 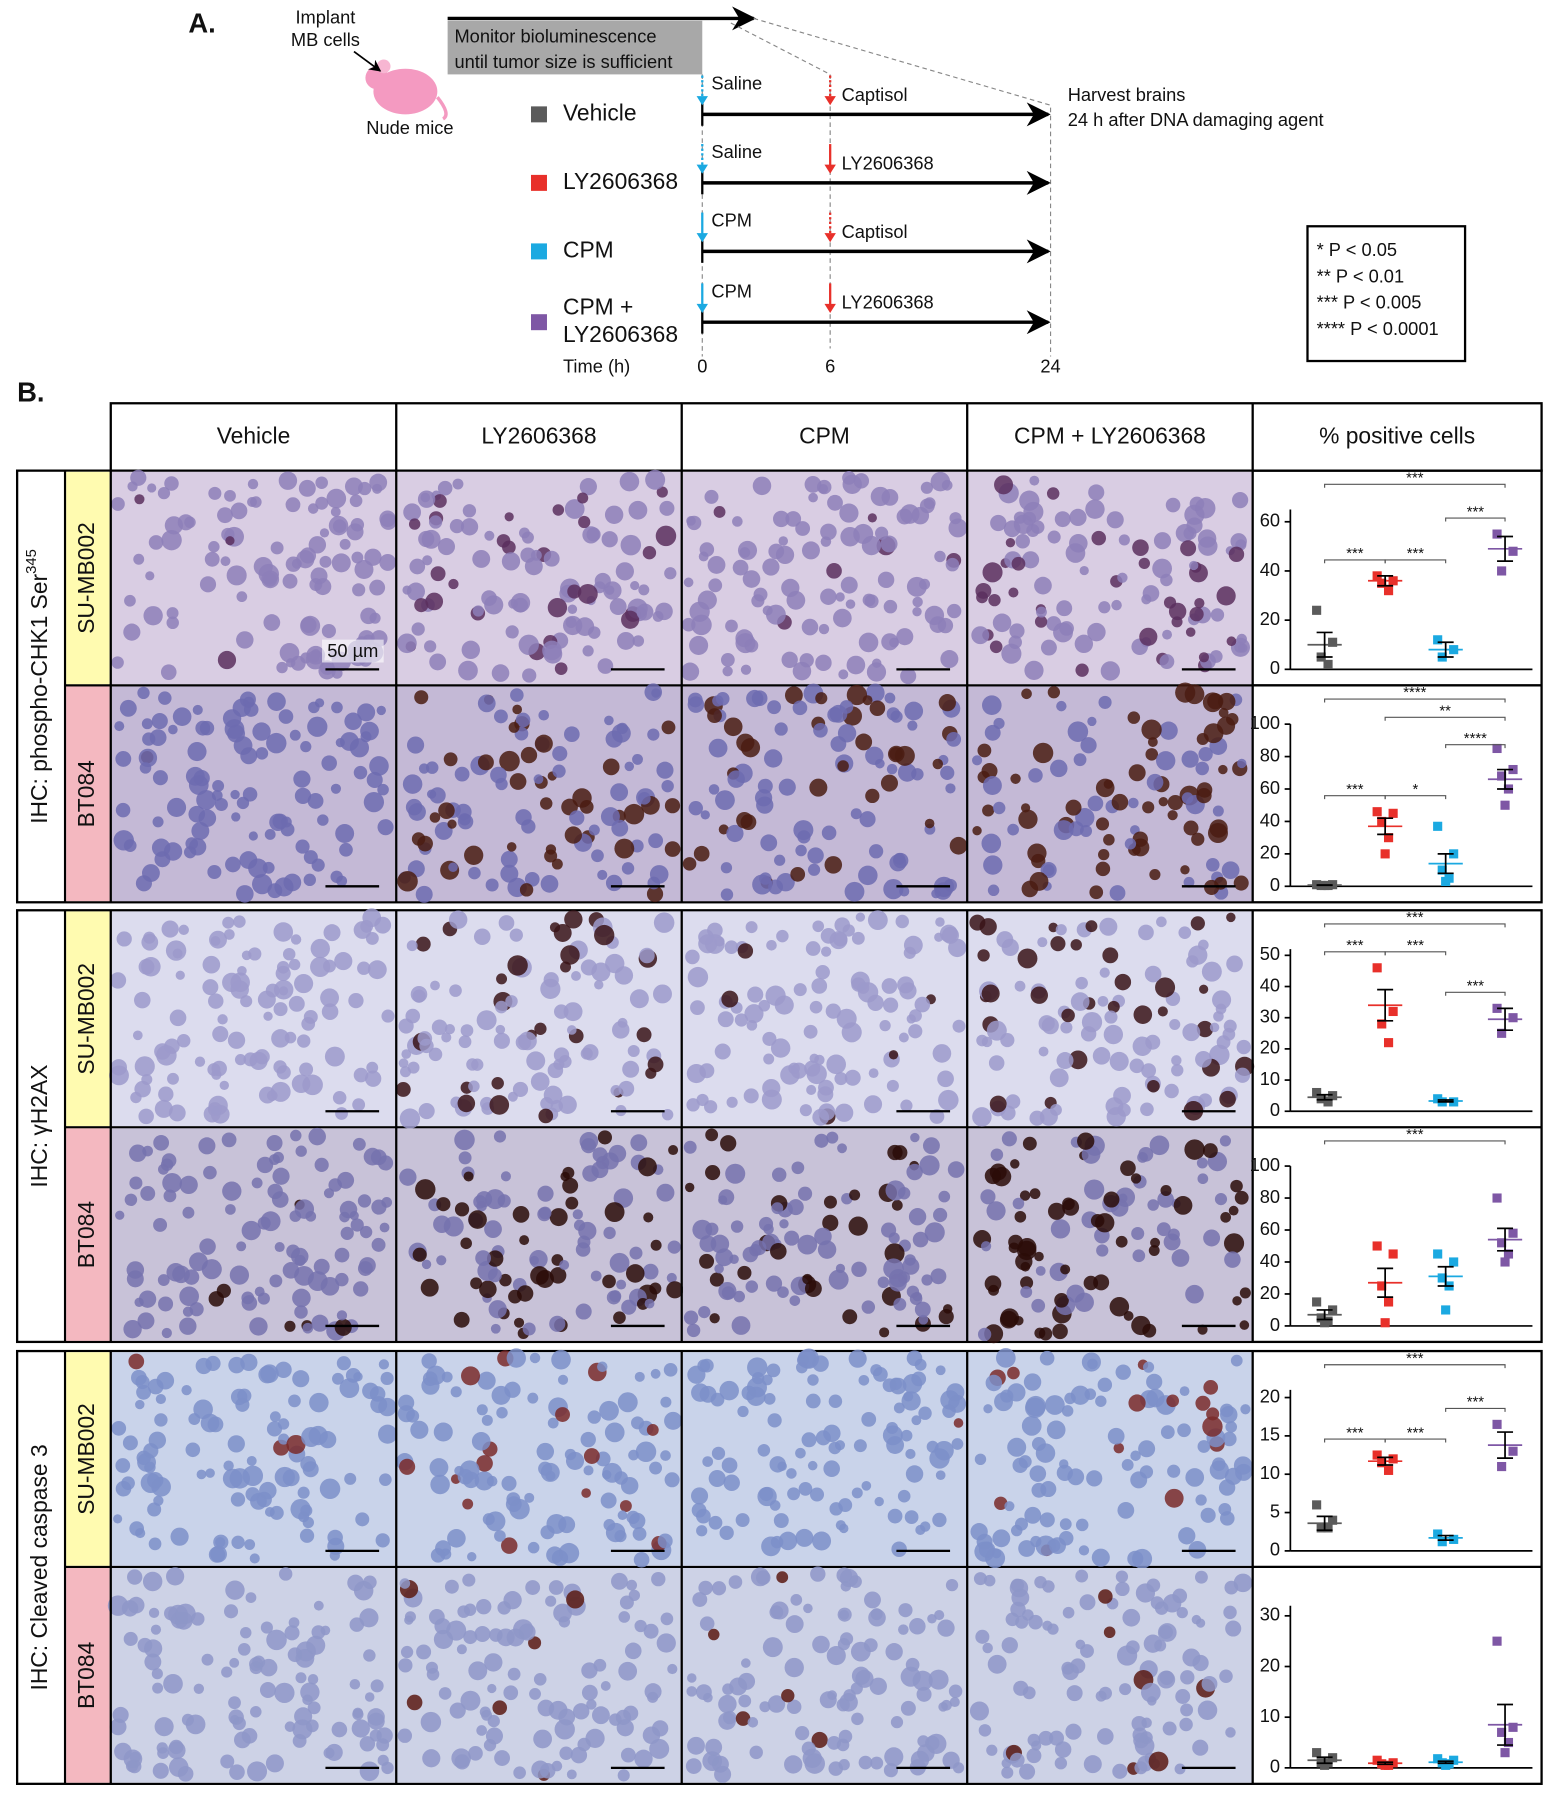 What do you see at coordinates (825, 792) in the screenshot?
I see `micrograph-texture` at bounding box center [825, 792].